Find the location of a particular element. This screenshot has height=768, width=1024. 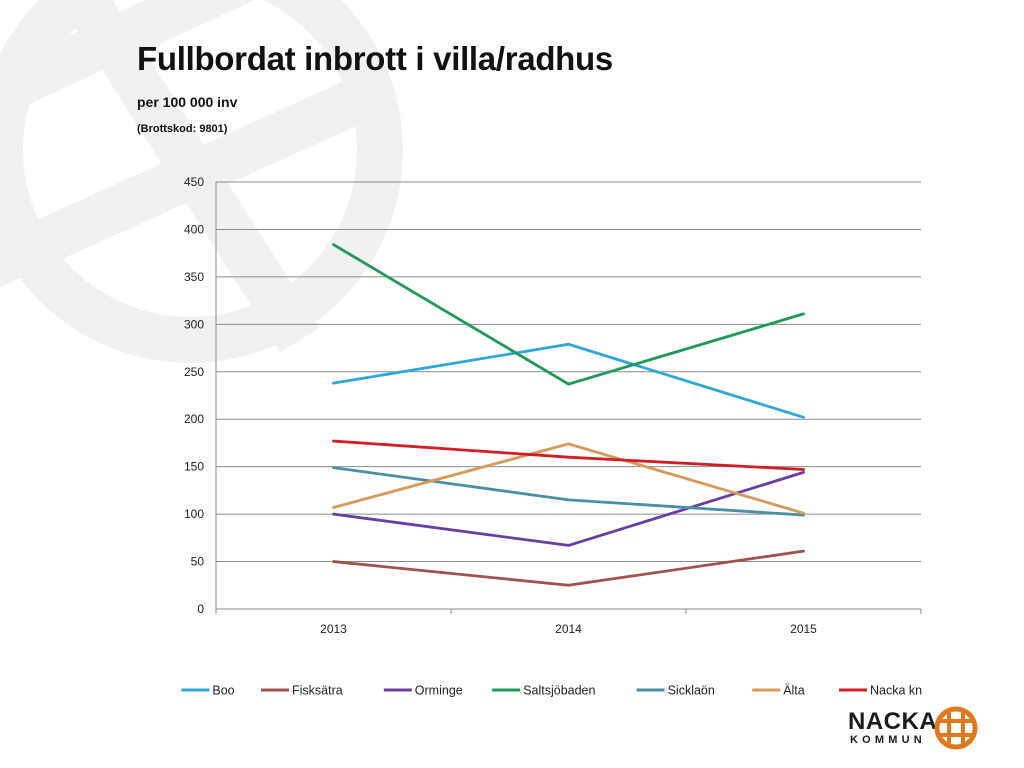

y-tick-label: 0 is located at coordinates (200, 609).